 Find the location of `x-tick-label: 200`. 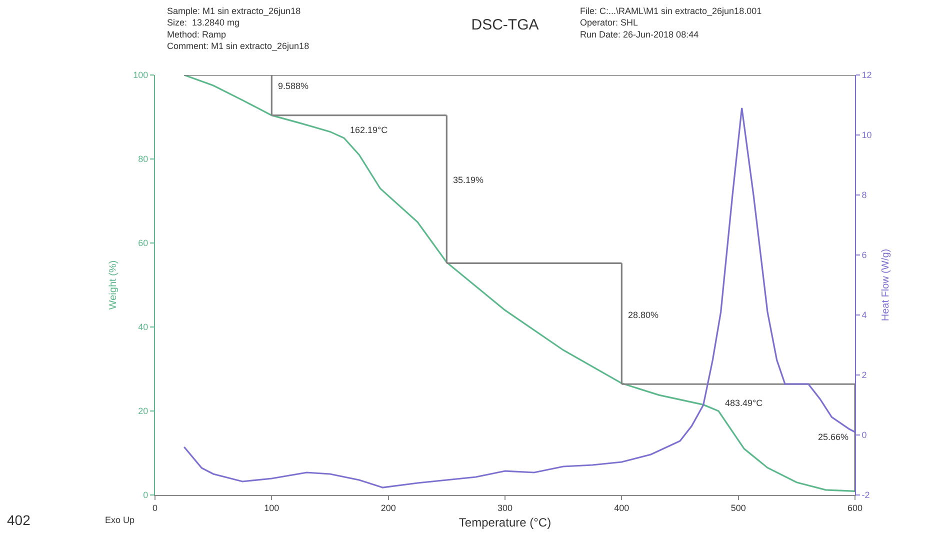

x-tick-label: 200 is located at coordinates (388, 507).